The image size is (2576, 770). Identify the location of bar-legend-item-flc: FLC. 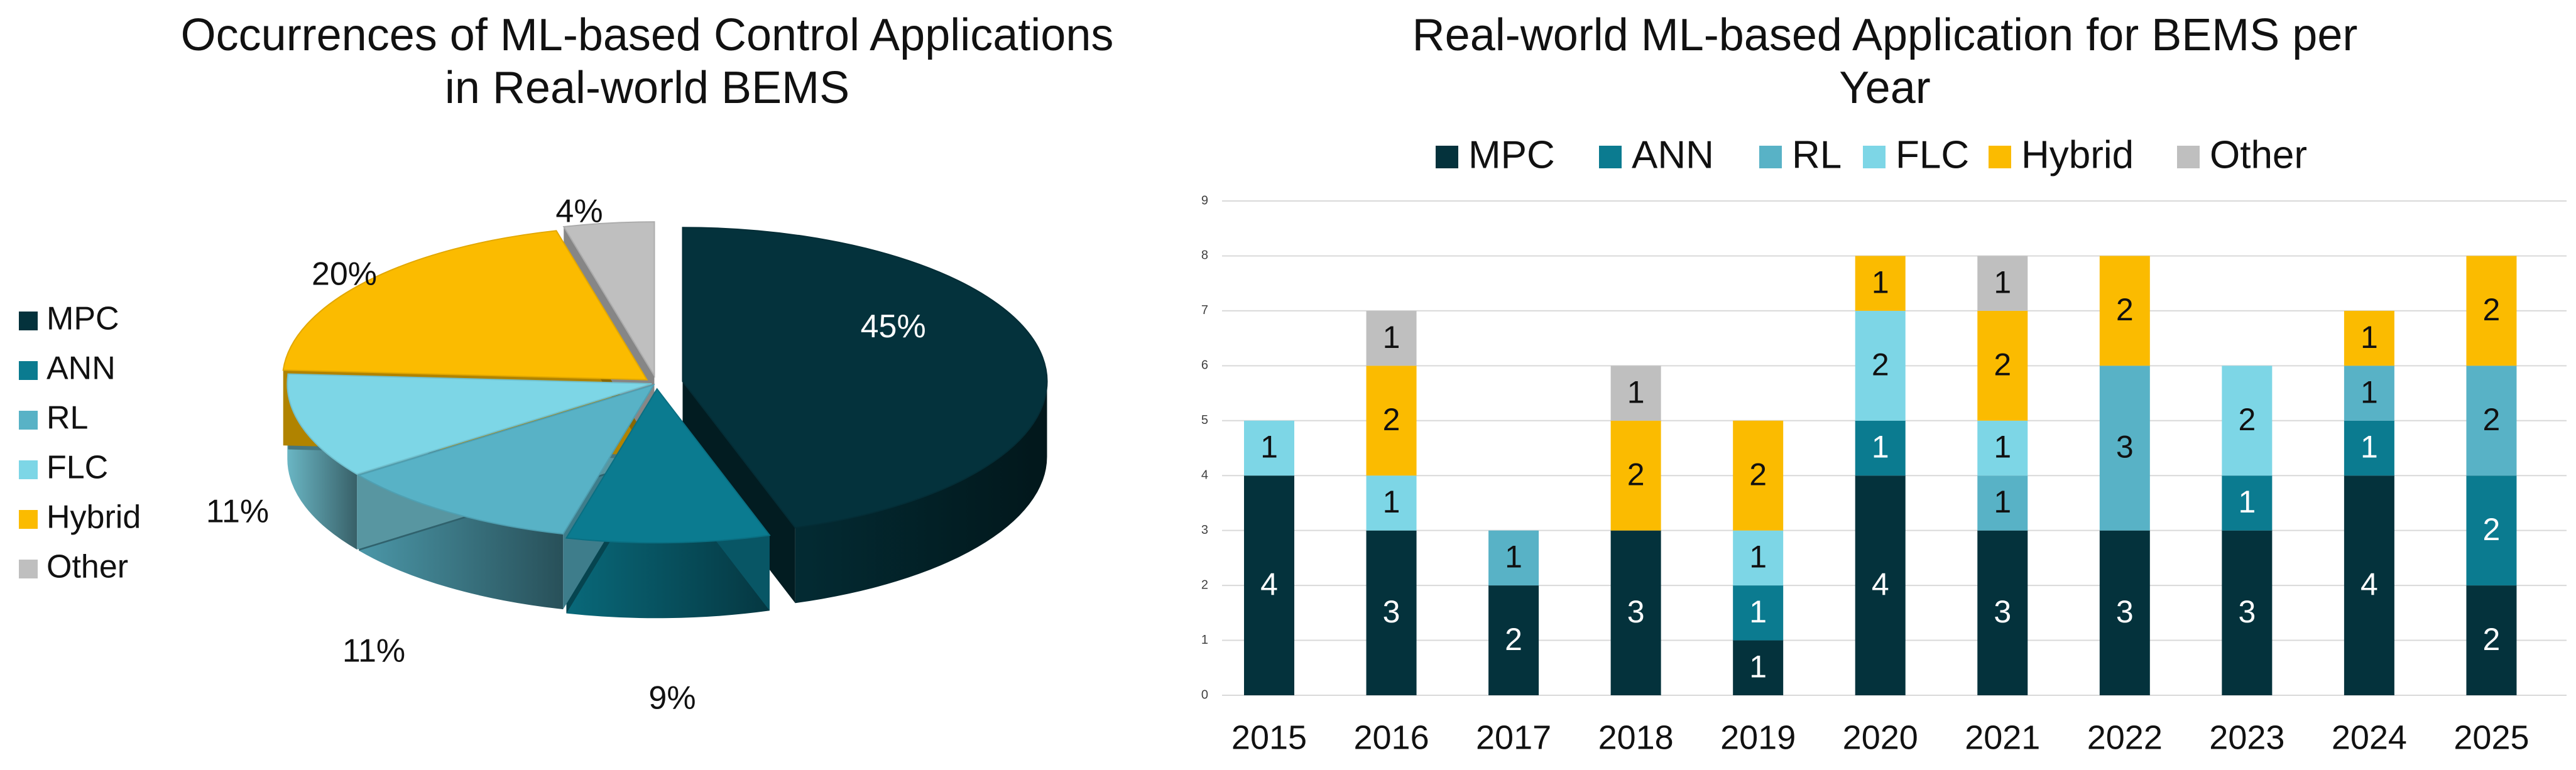
(1916, 154).